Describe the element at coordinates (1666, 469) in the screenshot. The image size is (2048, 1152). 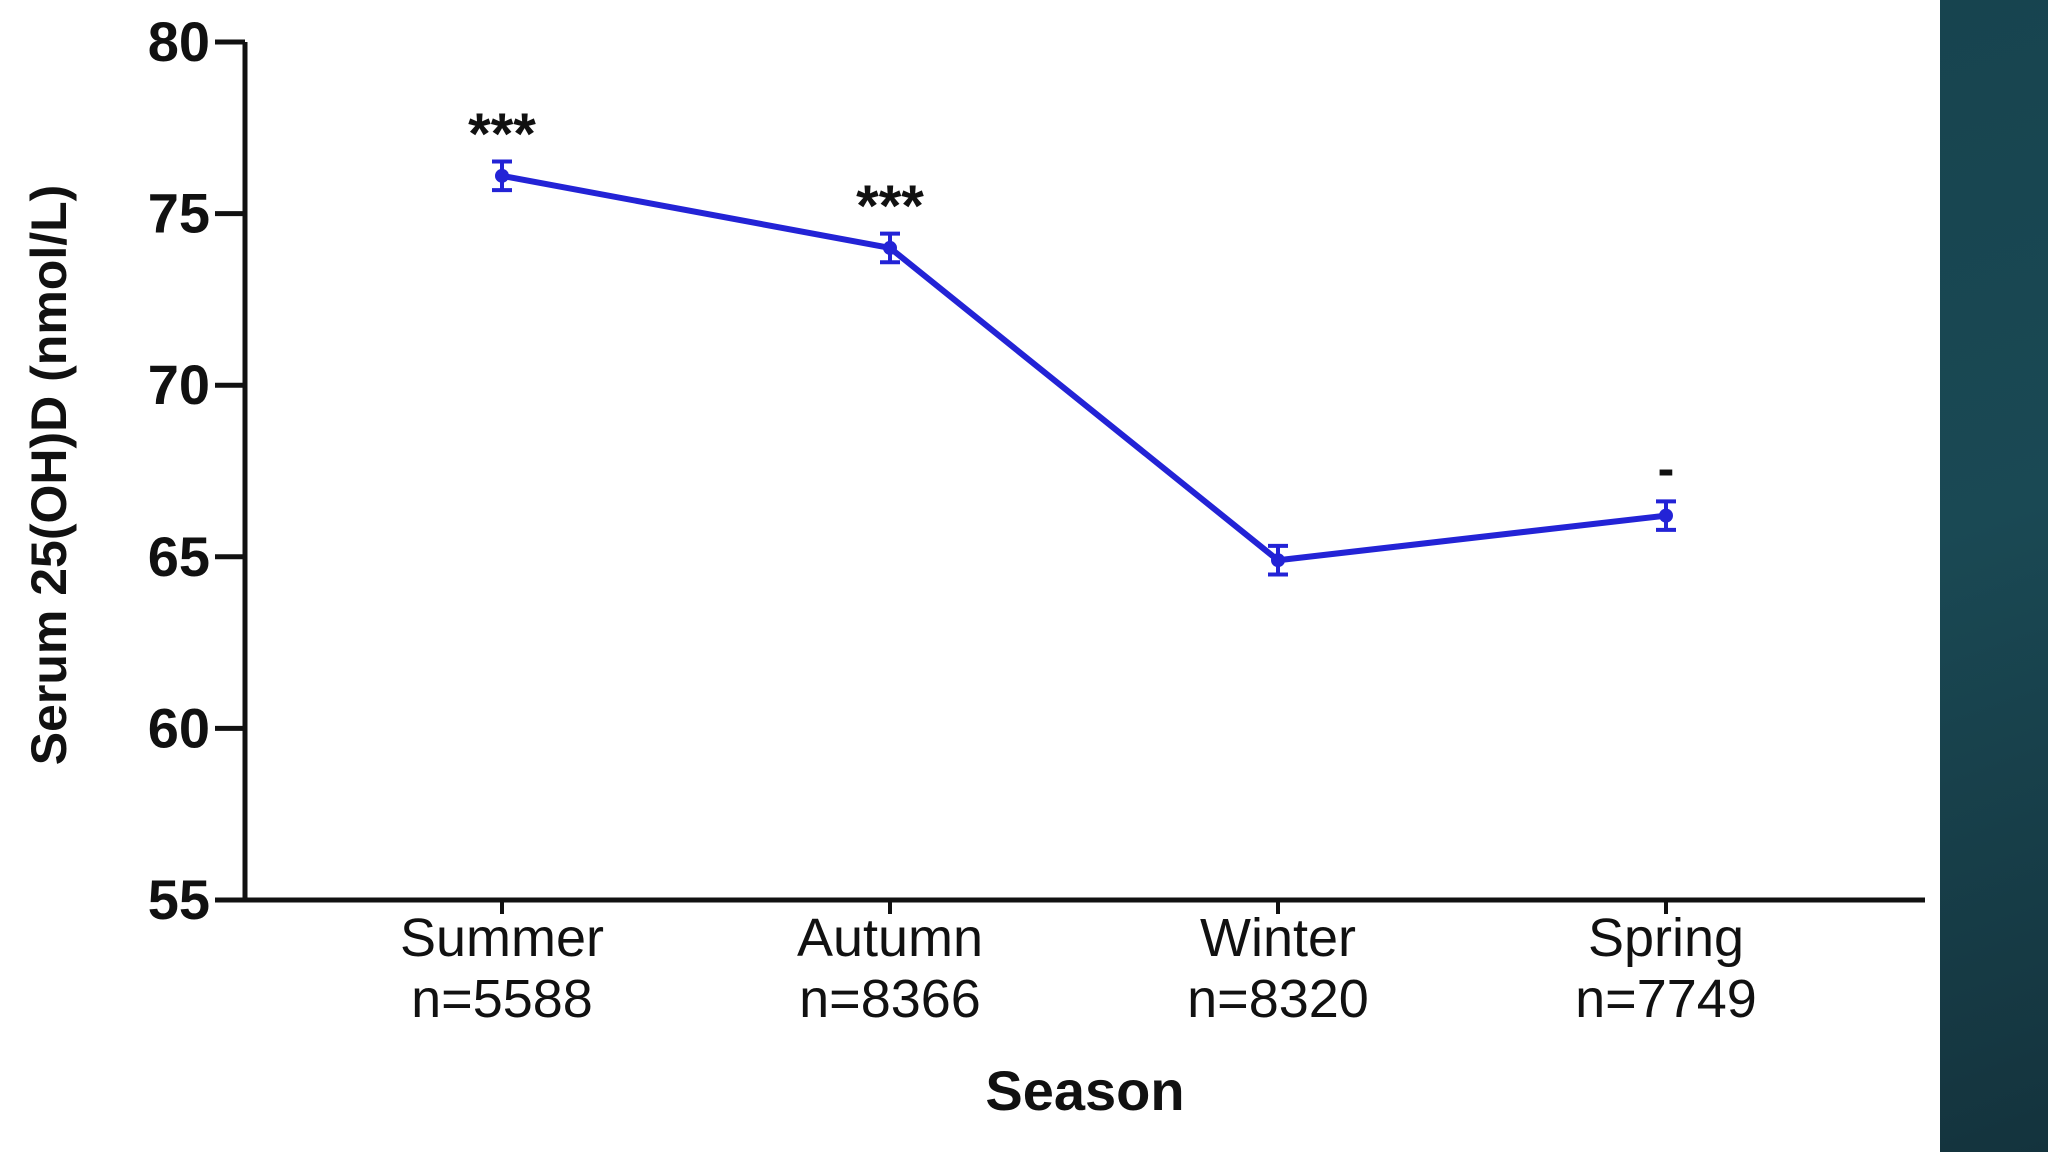
I see `significance-annotation: -` at that location.